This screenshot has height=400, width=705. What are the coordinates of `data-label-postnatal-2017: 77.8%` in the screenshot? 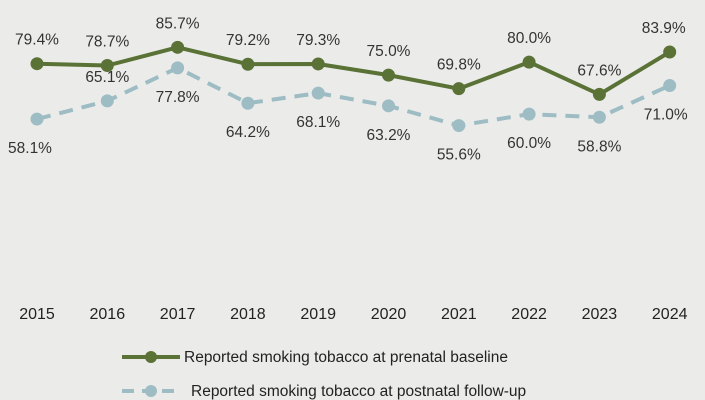 It's located at (178, 97).